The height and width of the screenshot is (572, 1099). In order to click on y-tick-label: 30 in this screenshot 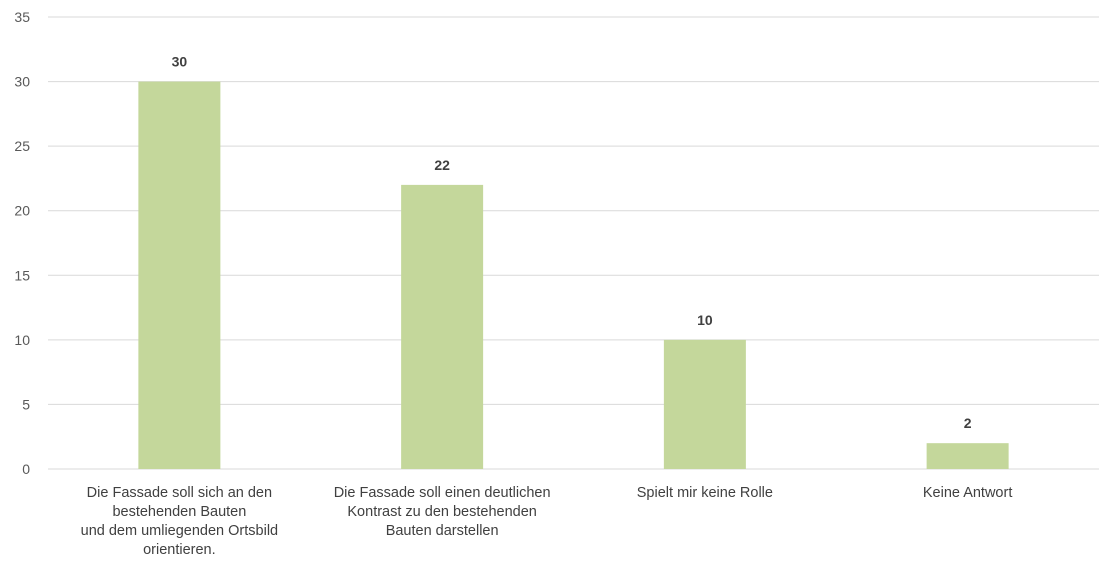, I will do `click(22, 82)`.